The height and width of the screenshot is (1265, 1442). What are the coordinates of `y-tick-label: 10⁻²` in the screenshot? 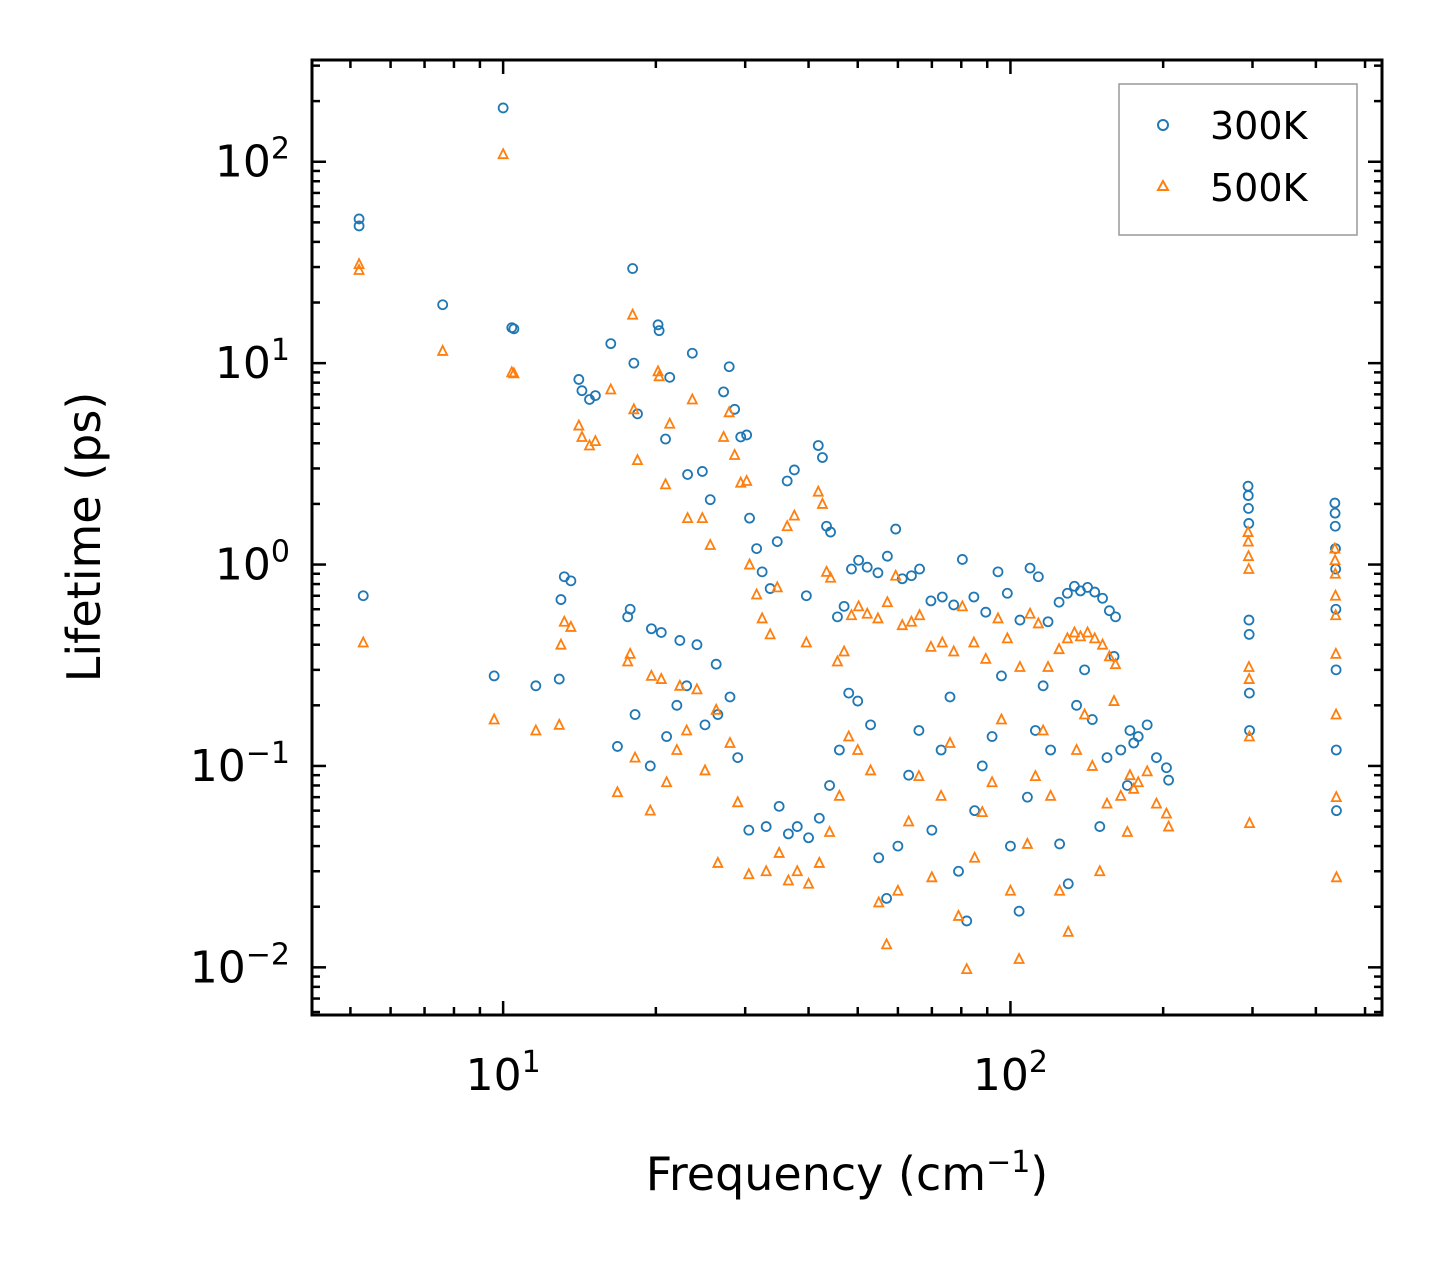 It's located at (240, 965).